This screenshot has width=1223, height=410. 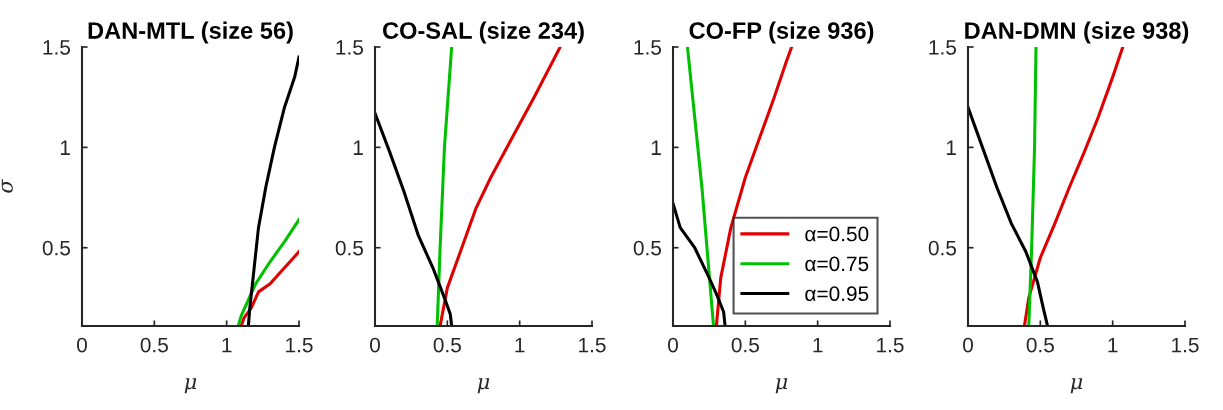 What do you see at coordinates (7, 185) in the screenshot?
I see `y-axis-title: σ` at bounding box center [7, 185].